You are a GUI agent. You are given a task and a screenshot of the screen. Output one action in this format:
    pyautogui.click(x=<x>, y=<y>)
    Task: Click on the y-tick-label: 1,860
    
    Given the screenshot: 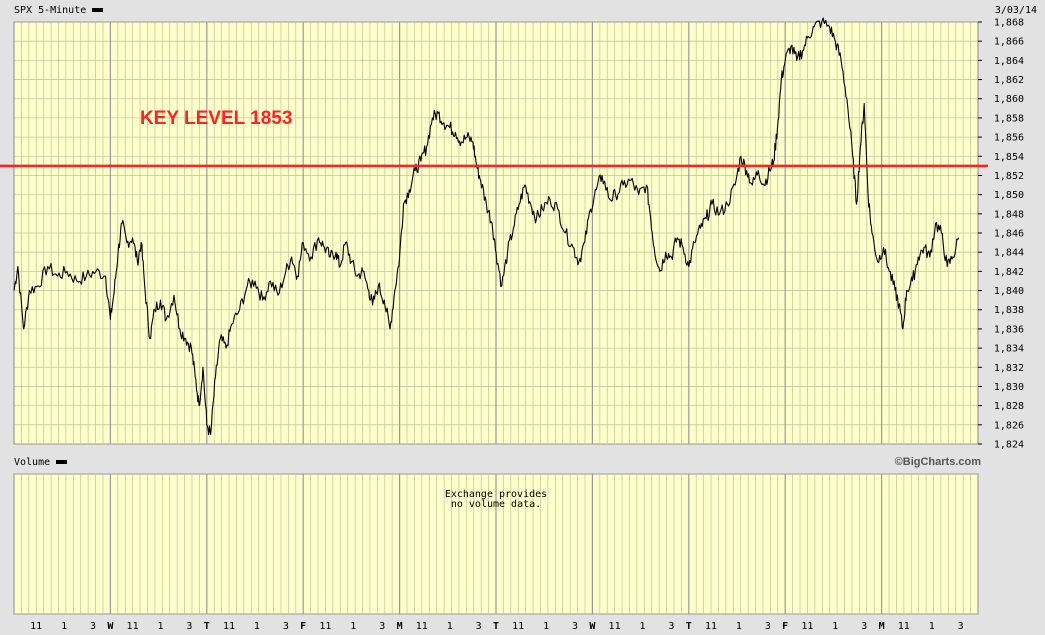 What is the action you would take?
    pyautogui.click(x=1009, y=99)
    